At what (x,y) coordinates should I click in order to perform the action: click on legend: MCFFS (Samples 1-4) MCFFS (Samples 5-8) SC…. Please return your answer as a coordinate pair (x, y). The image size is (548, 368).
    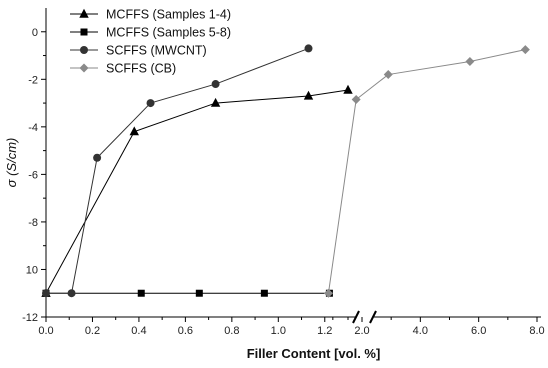
    Looking at the image, I should click on (150, 42).